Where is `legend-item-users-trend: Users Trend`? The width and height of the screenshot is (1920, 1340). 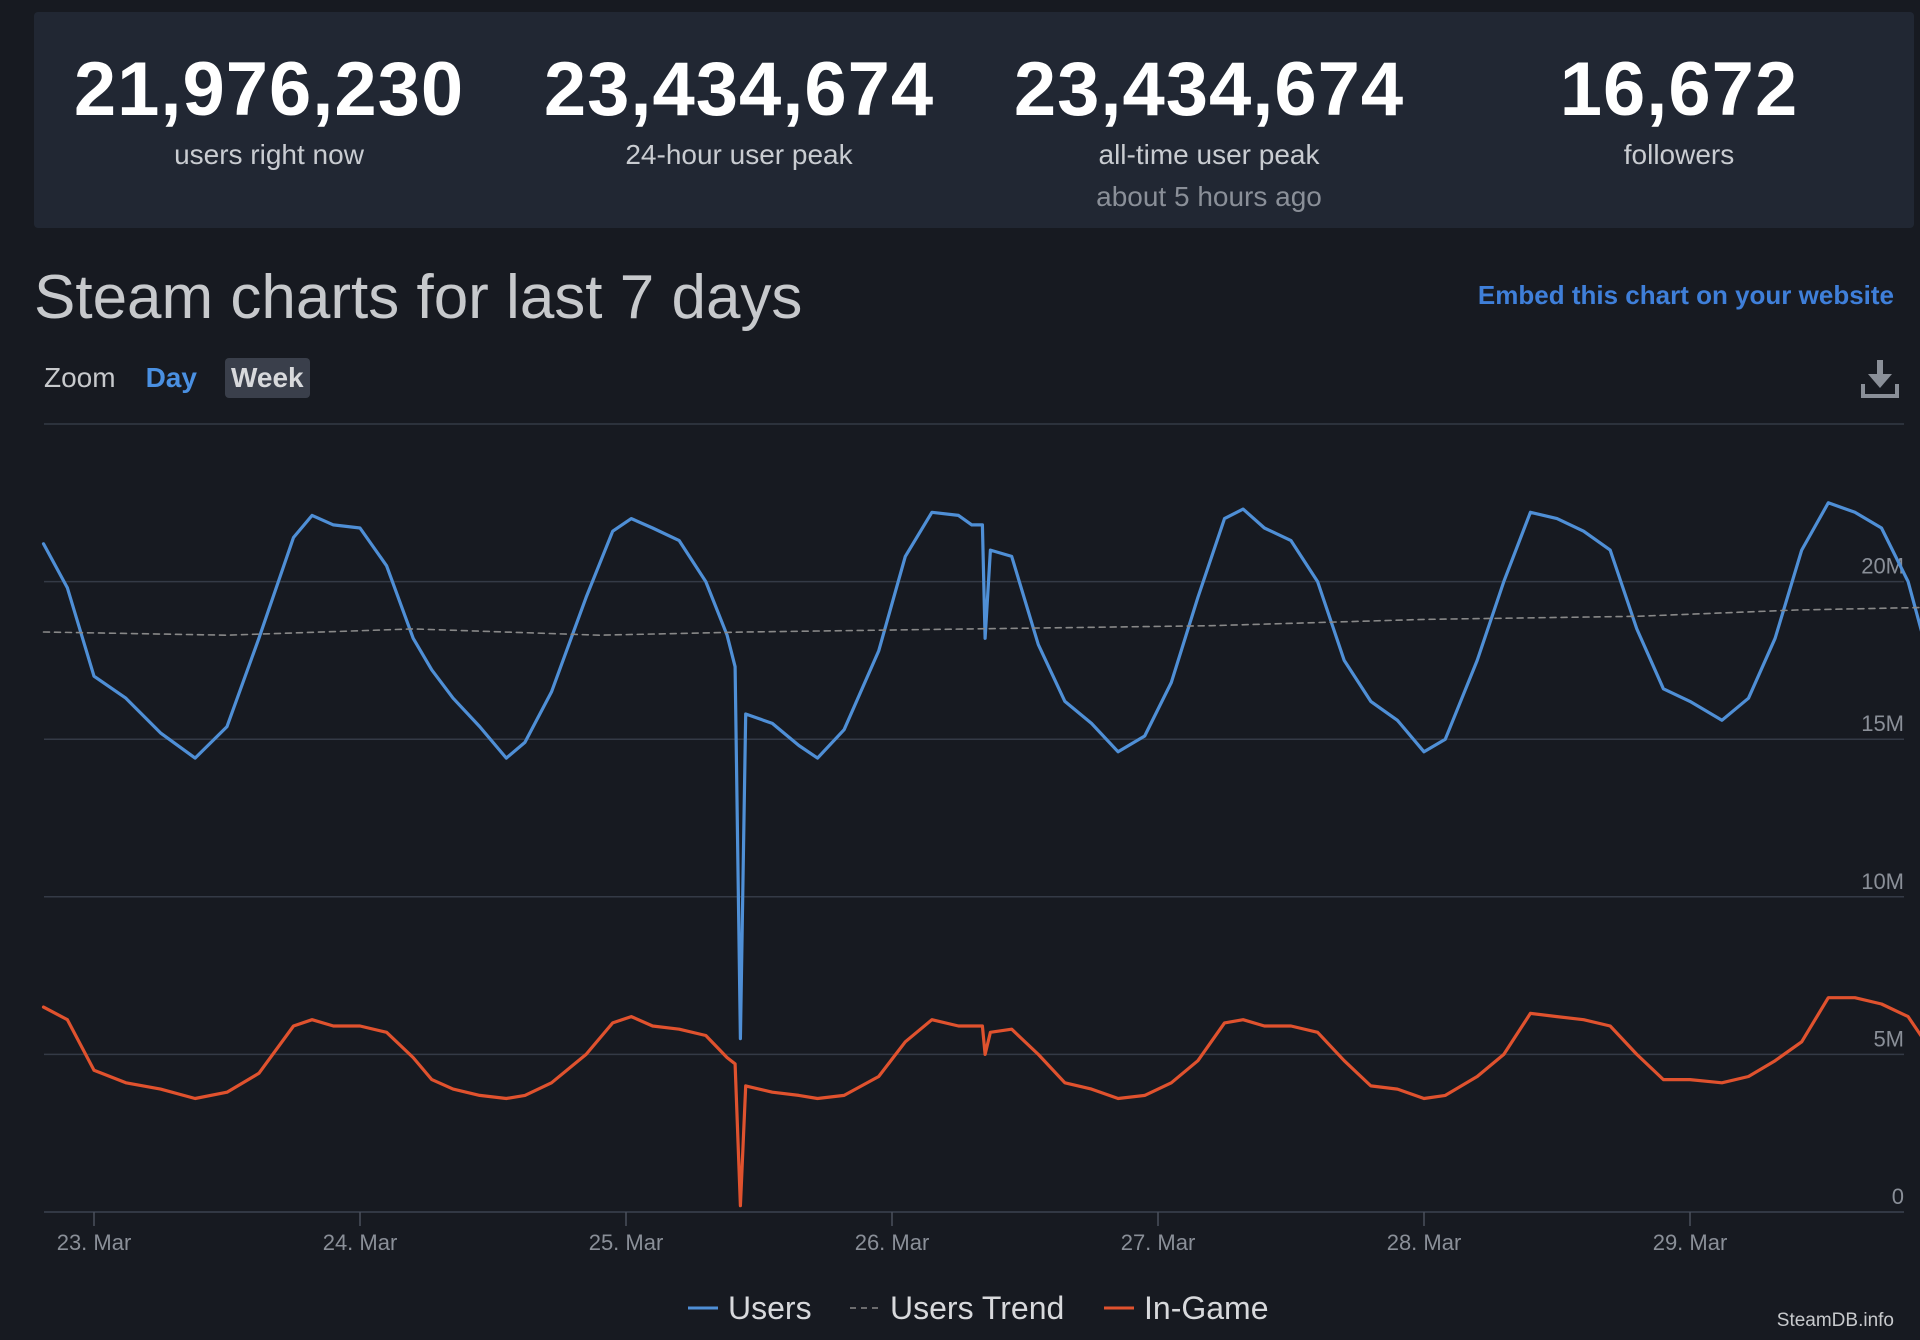
legend-item-users-trend: Users Trend is located at coordinates (957, 1308).